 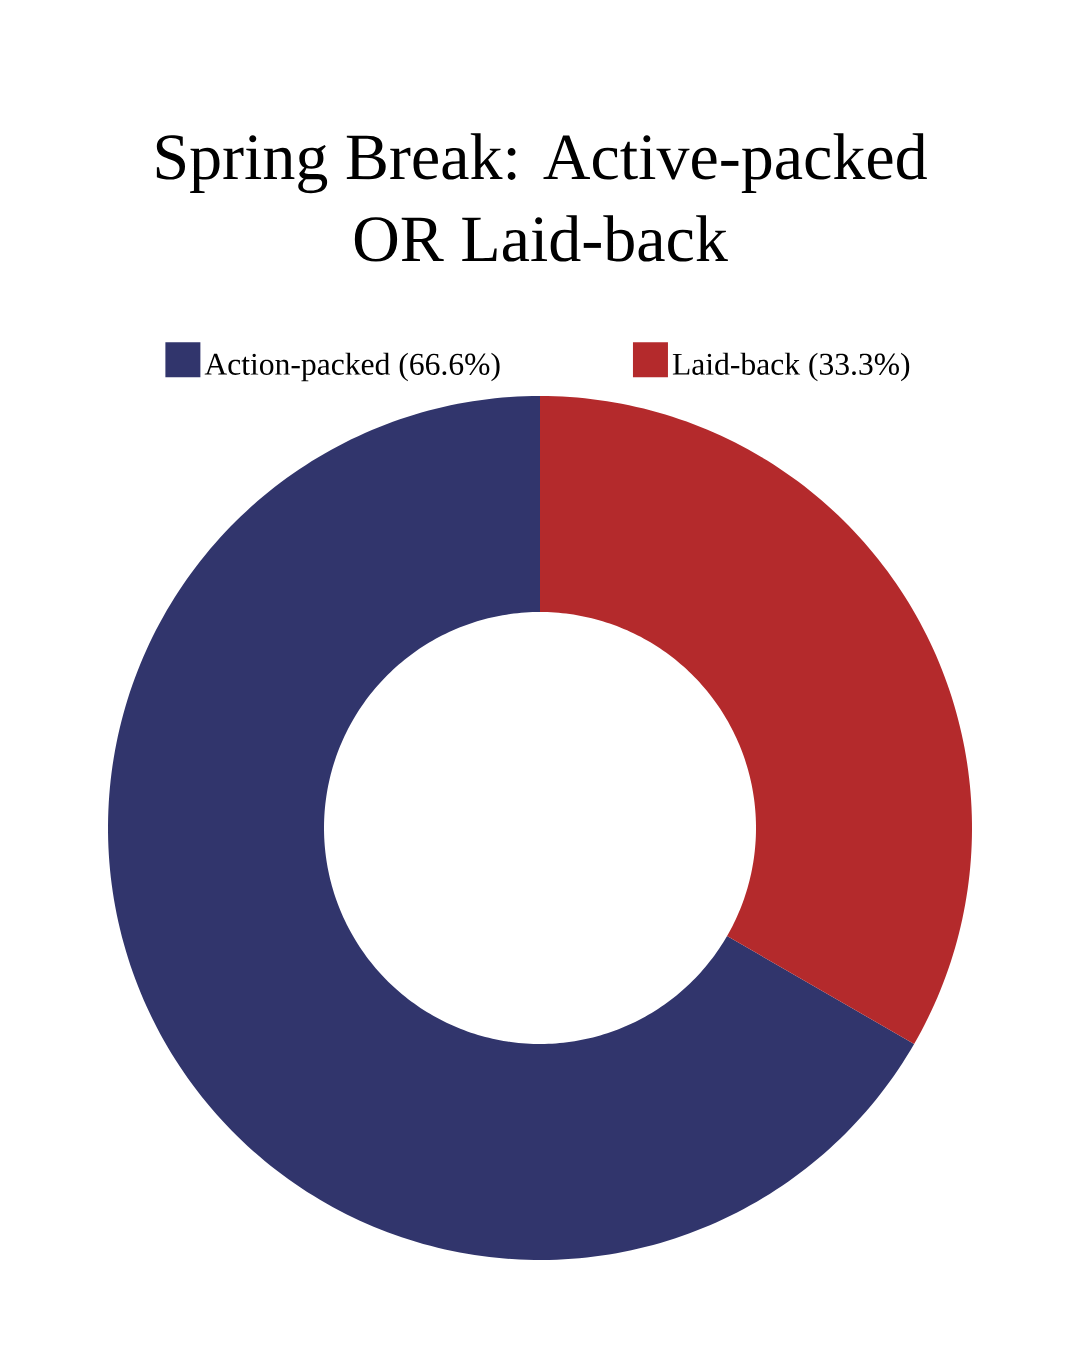 What do you see at coordinates (352, 367) in the screenshot?
I see `legend-label: Action-packed (66.6%)` at bounding box center [352, 367].